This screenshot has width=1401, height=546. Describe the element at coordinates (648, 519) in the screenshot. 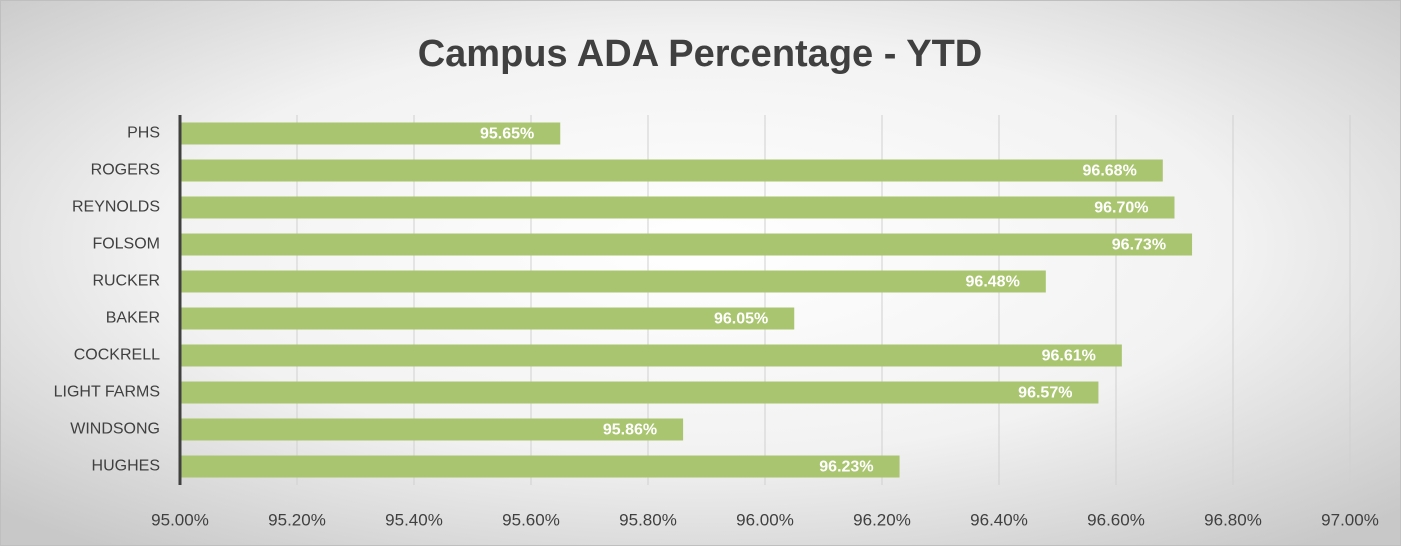

I see `x-tick-label: 95.80%` at that location.